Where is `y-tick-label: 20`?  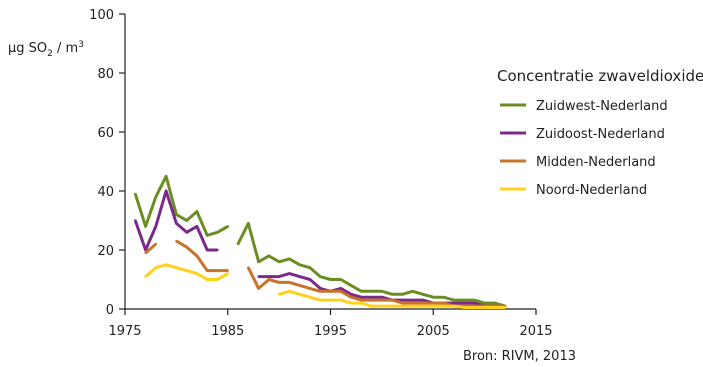 y-tick-label: 20 is located at coordinates (105, 251).